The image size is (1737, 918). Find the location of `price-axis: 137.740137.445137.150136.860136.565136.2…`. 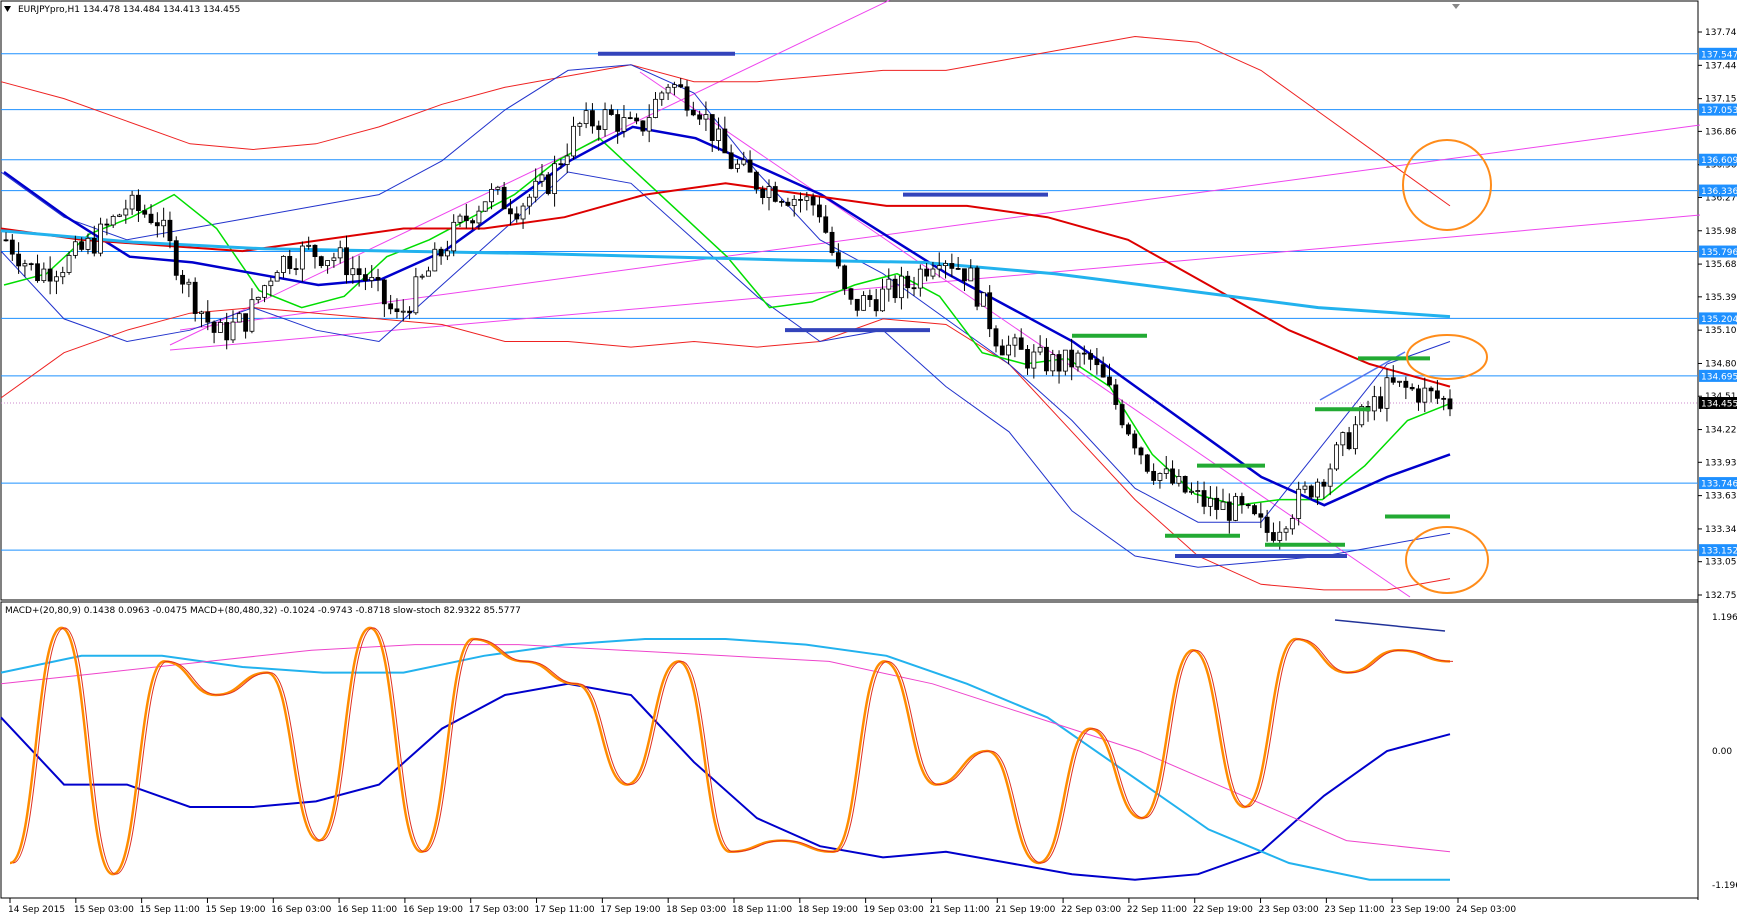

price-axis: 137.740137.445137.150136.860136.565136.2… is located at coordinates (1717, 314).